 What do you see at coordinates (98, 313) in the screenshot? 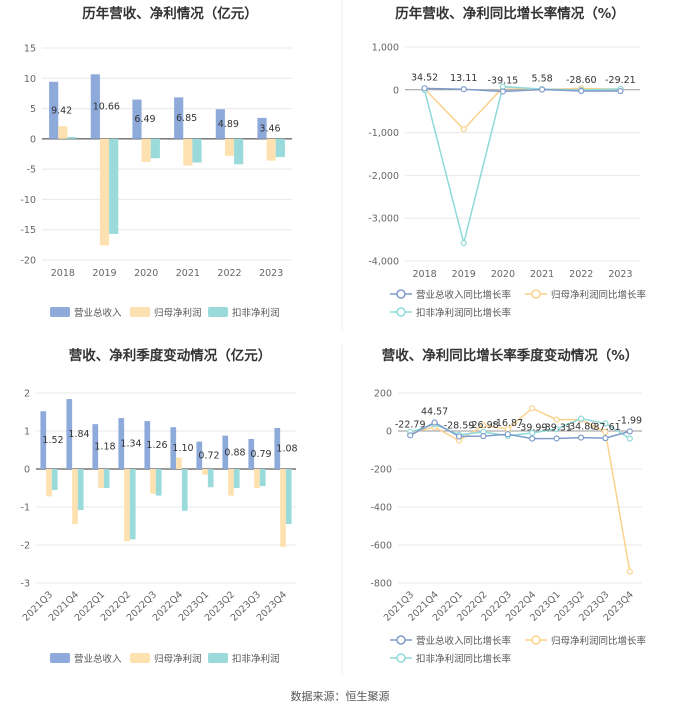
I see `legend-label: 营业总收入` at bounding box center [98, 313].